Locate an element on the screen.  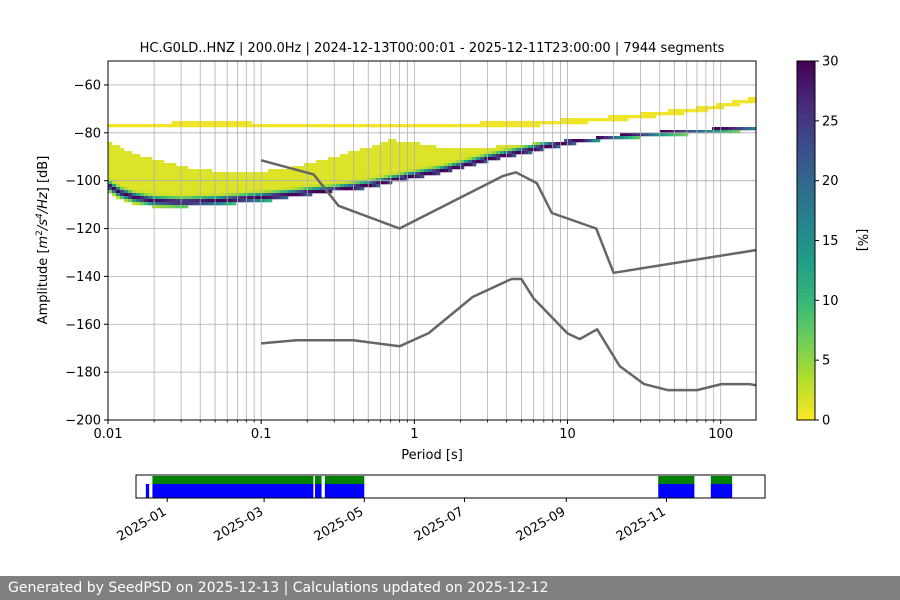
y-tick-label: −100 is located at coordinates (83, 181).